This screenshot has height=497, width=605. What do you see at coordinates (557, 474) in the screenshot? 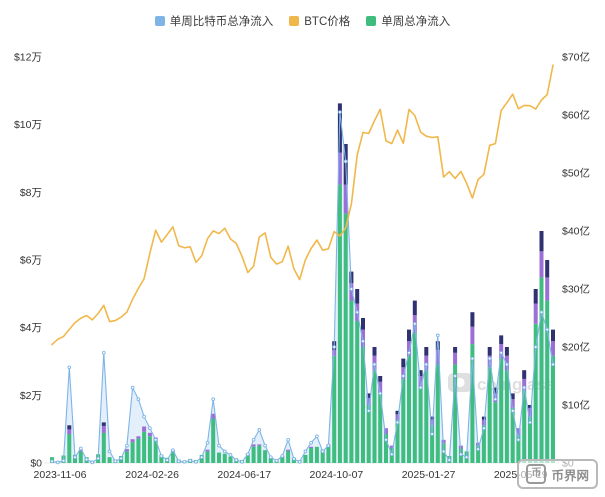
I see `bijie-logo: 币 币界网` at bounding box center [557, 474].